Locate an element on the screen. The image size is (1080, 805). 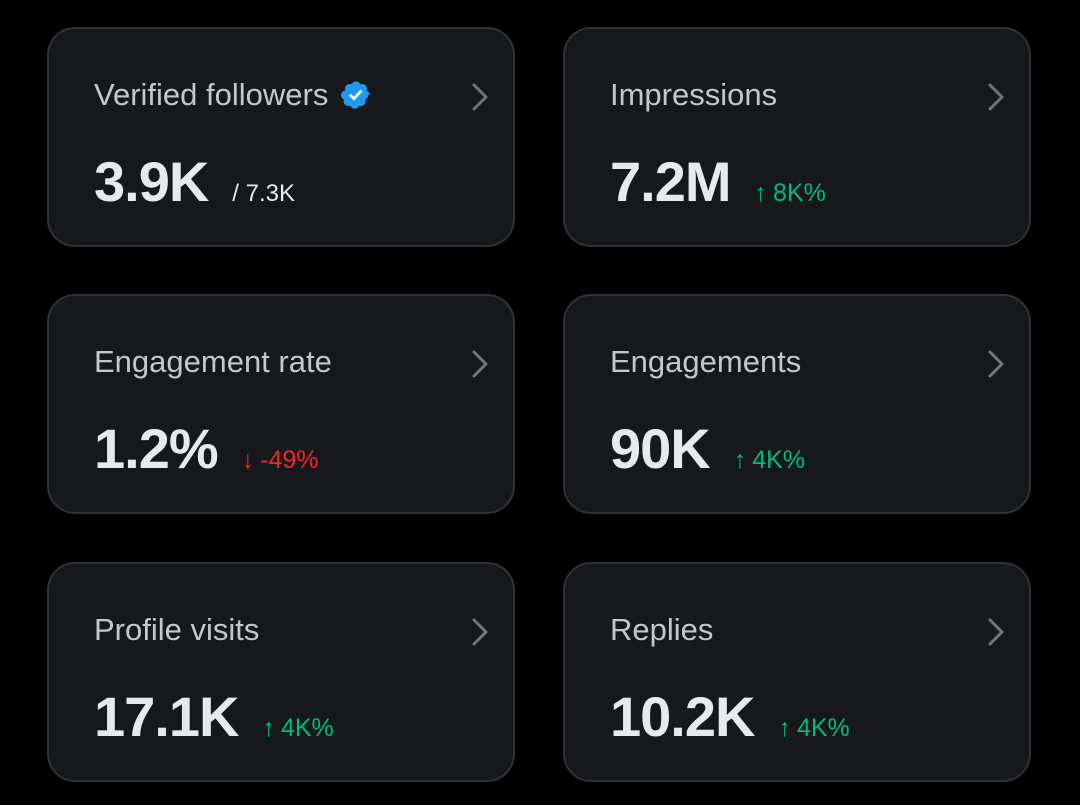
verified-badge-icon is located at coordinates (356, 95).